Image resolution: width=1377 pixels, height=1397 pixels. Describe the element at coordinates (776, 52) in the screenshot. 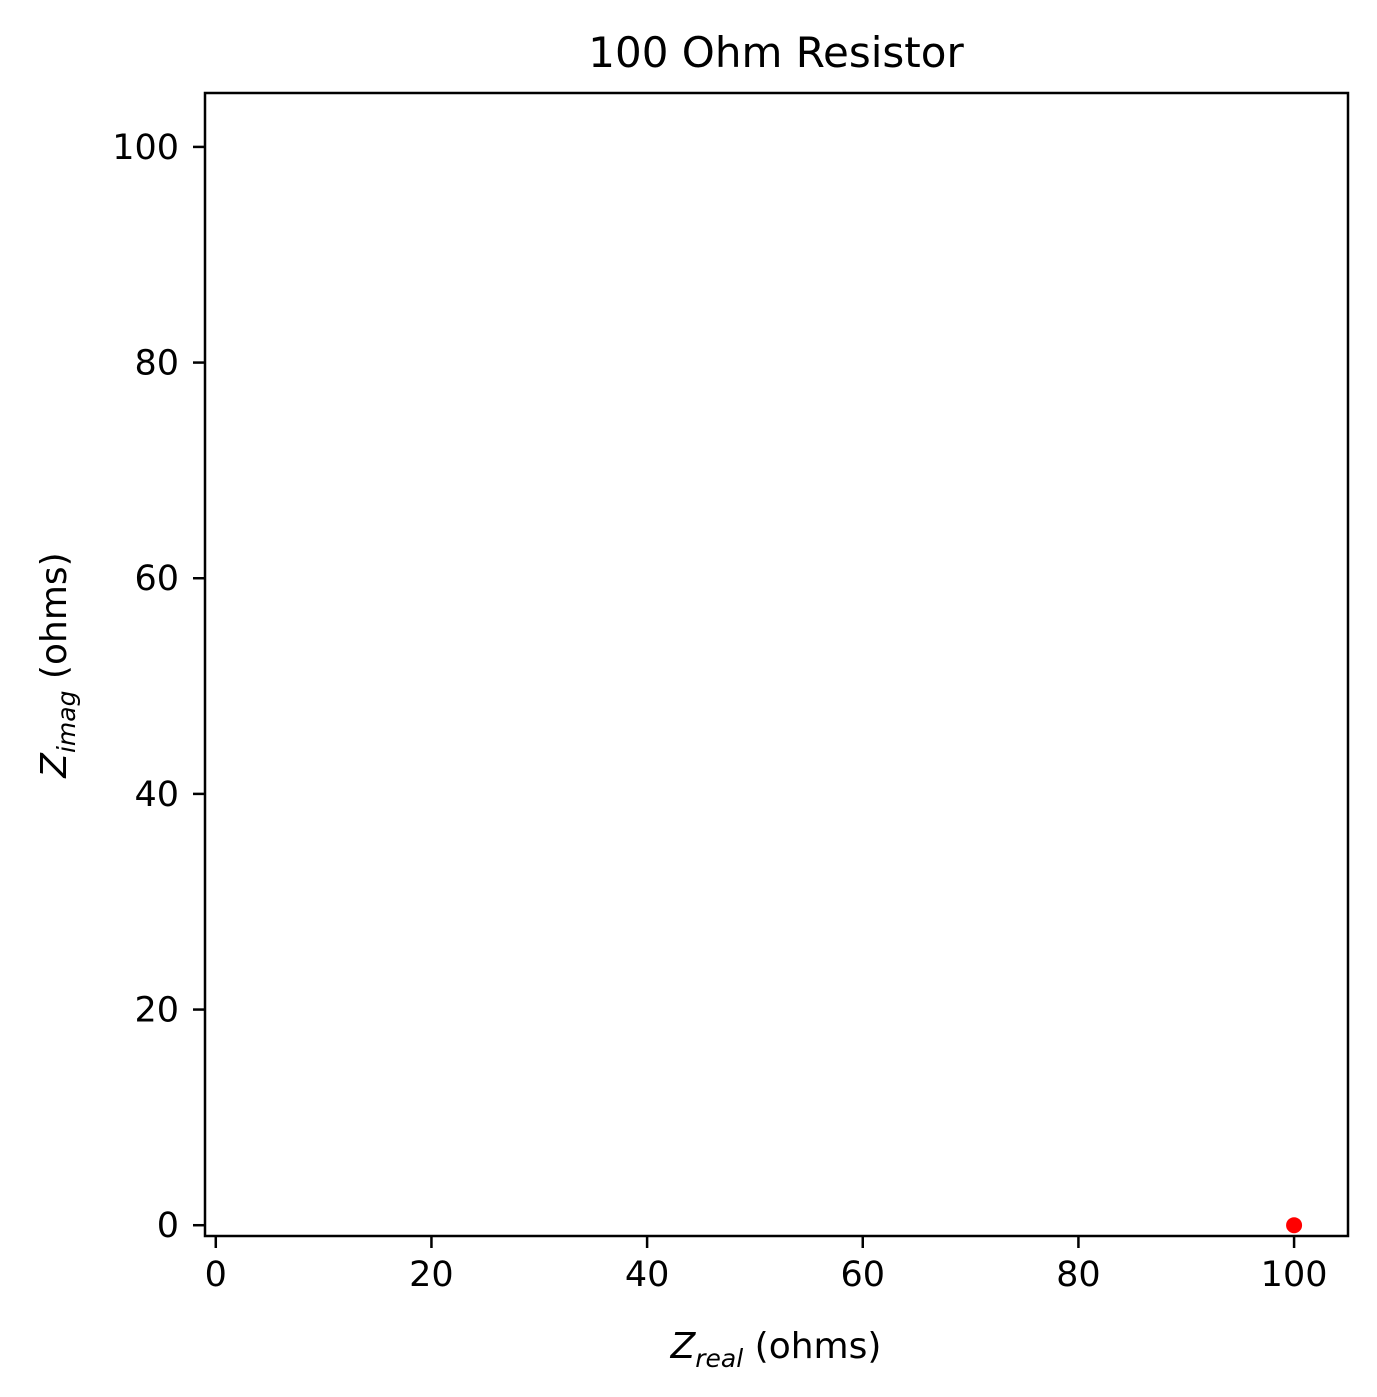

I see `chart-title: 100 Ohm Resistor` at that location.